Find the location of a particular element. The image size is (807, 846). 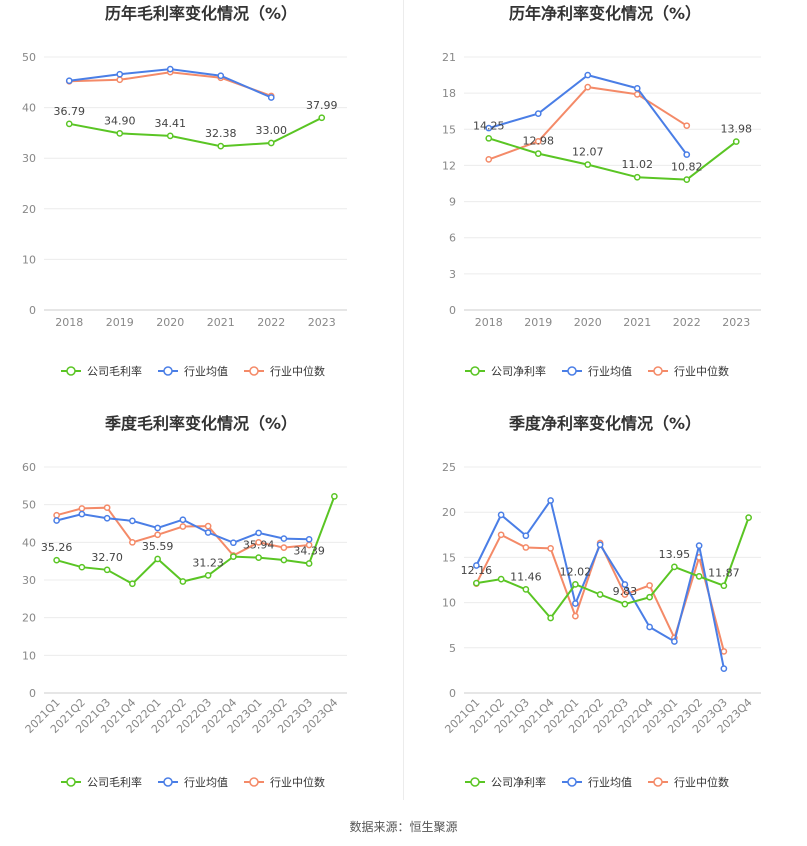

data-label: 12.98 is located at coordinates (539, 141).